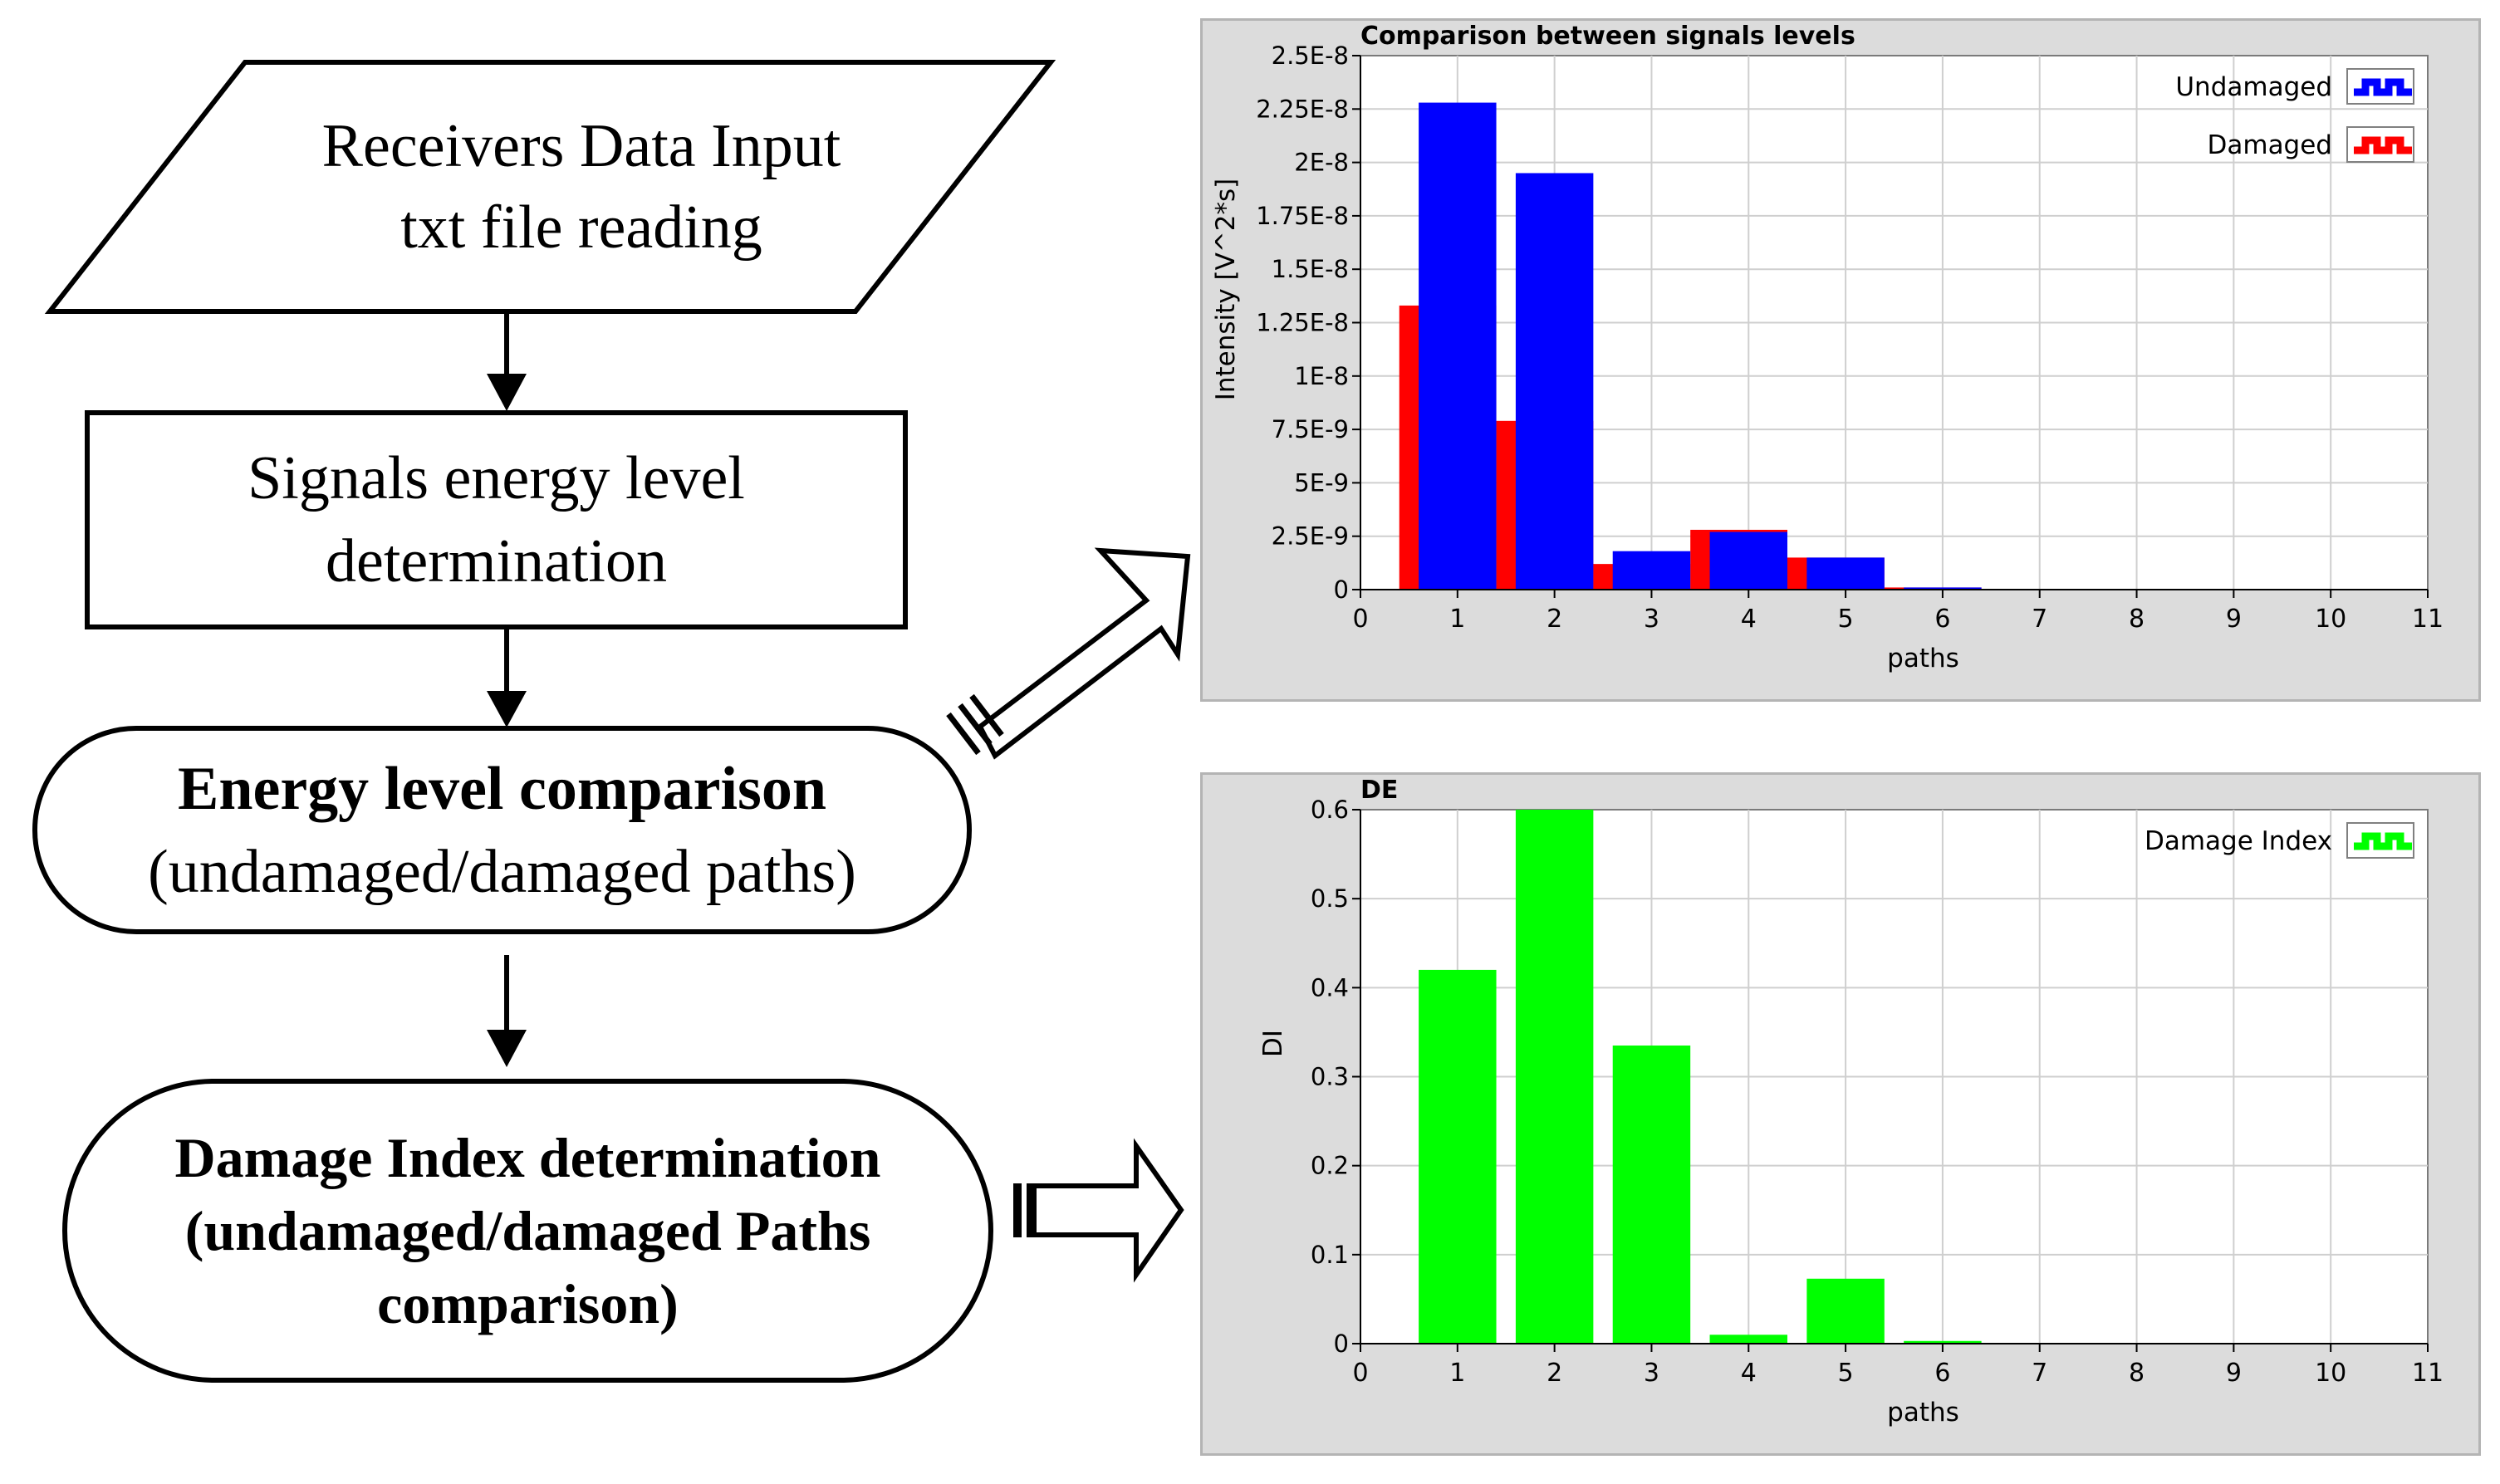  What do you see at coordinates (1068, 653) in the screenshot?
I see `diagonal-block-arrow` at bounding box center [1068, 653].